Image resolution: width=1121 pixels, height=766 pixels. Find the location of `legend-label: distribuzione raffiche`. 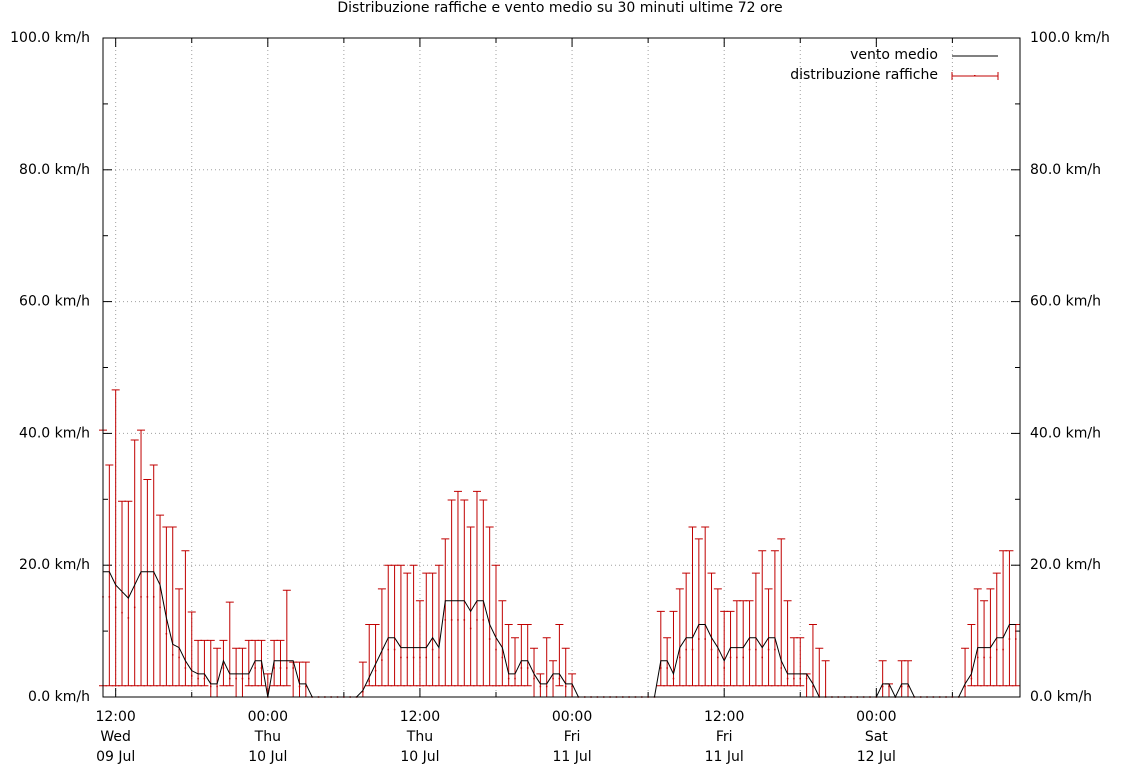

legend-label: distribuzione raffiche is located at coordinates (864, 75).